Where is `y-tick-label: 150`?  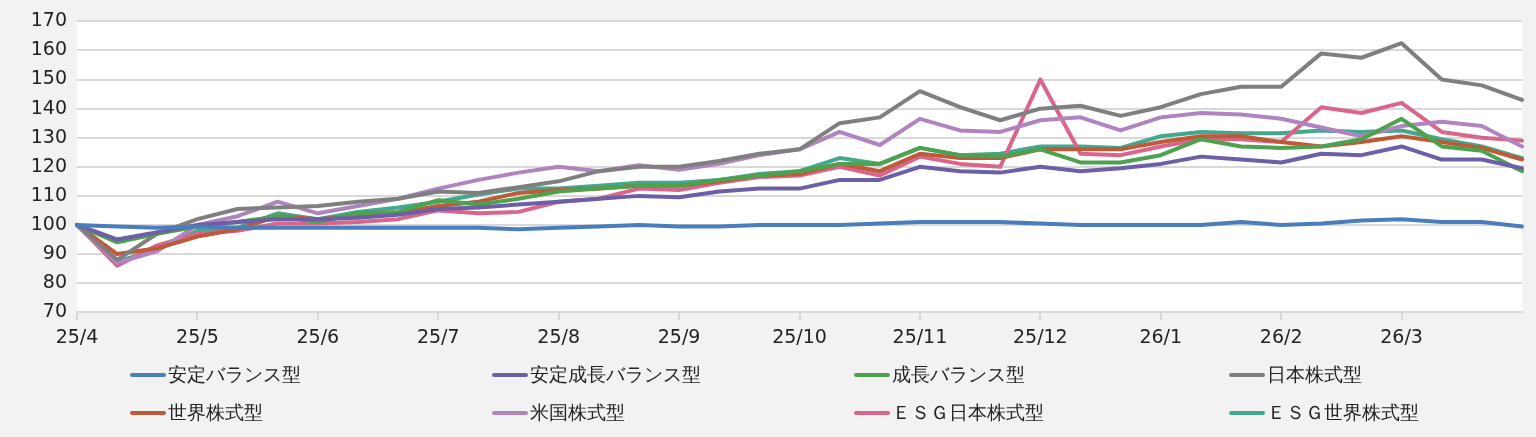
y-tick-label: 150 is located at coordinates (48, 77).